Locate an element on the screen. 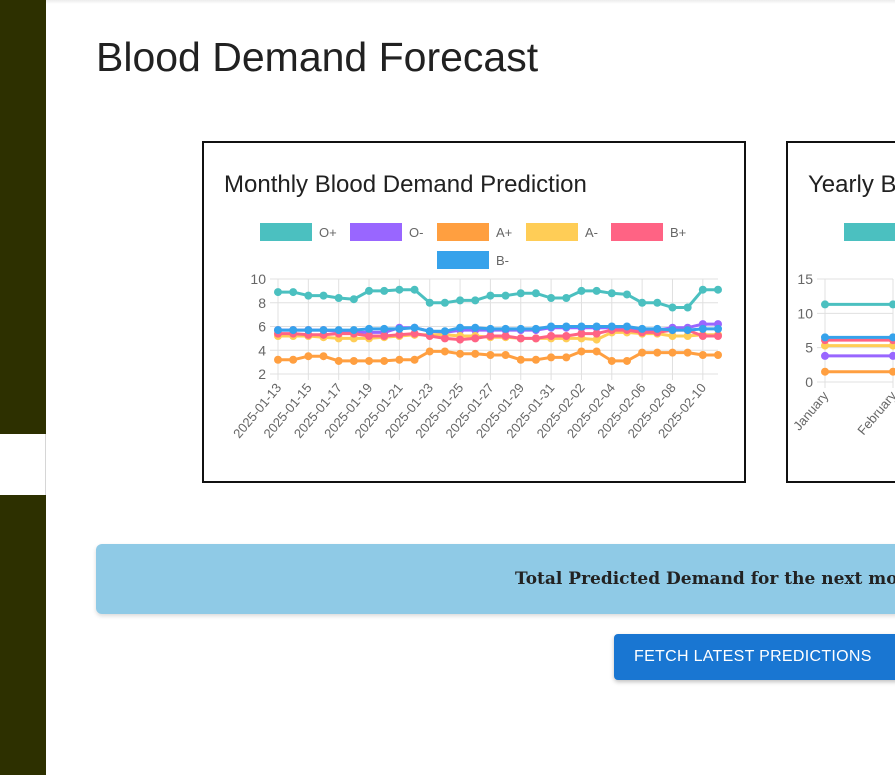  fetch-predictions-button: FETCH LATEST PREDICTIONS is located at coordinates (754, 657).